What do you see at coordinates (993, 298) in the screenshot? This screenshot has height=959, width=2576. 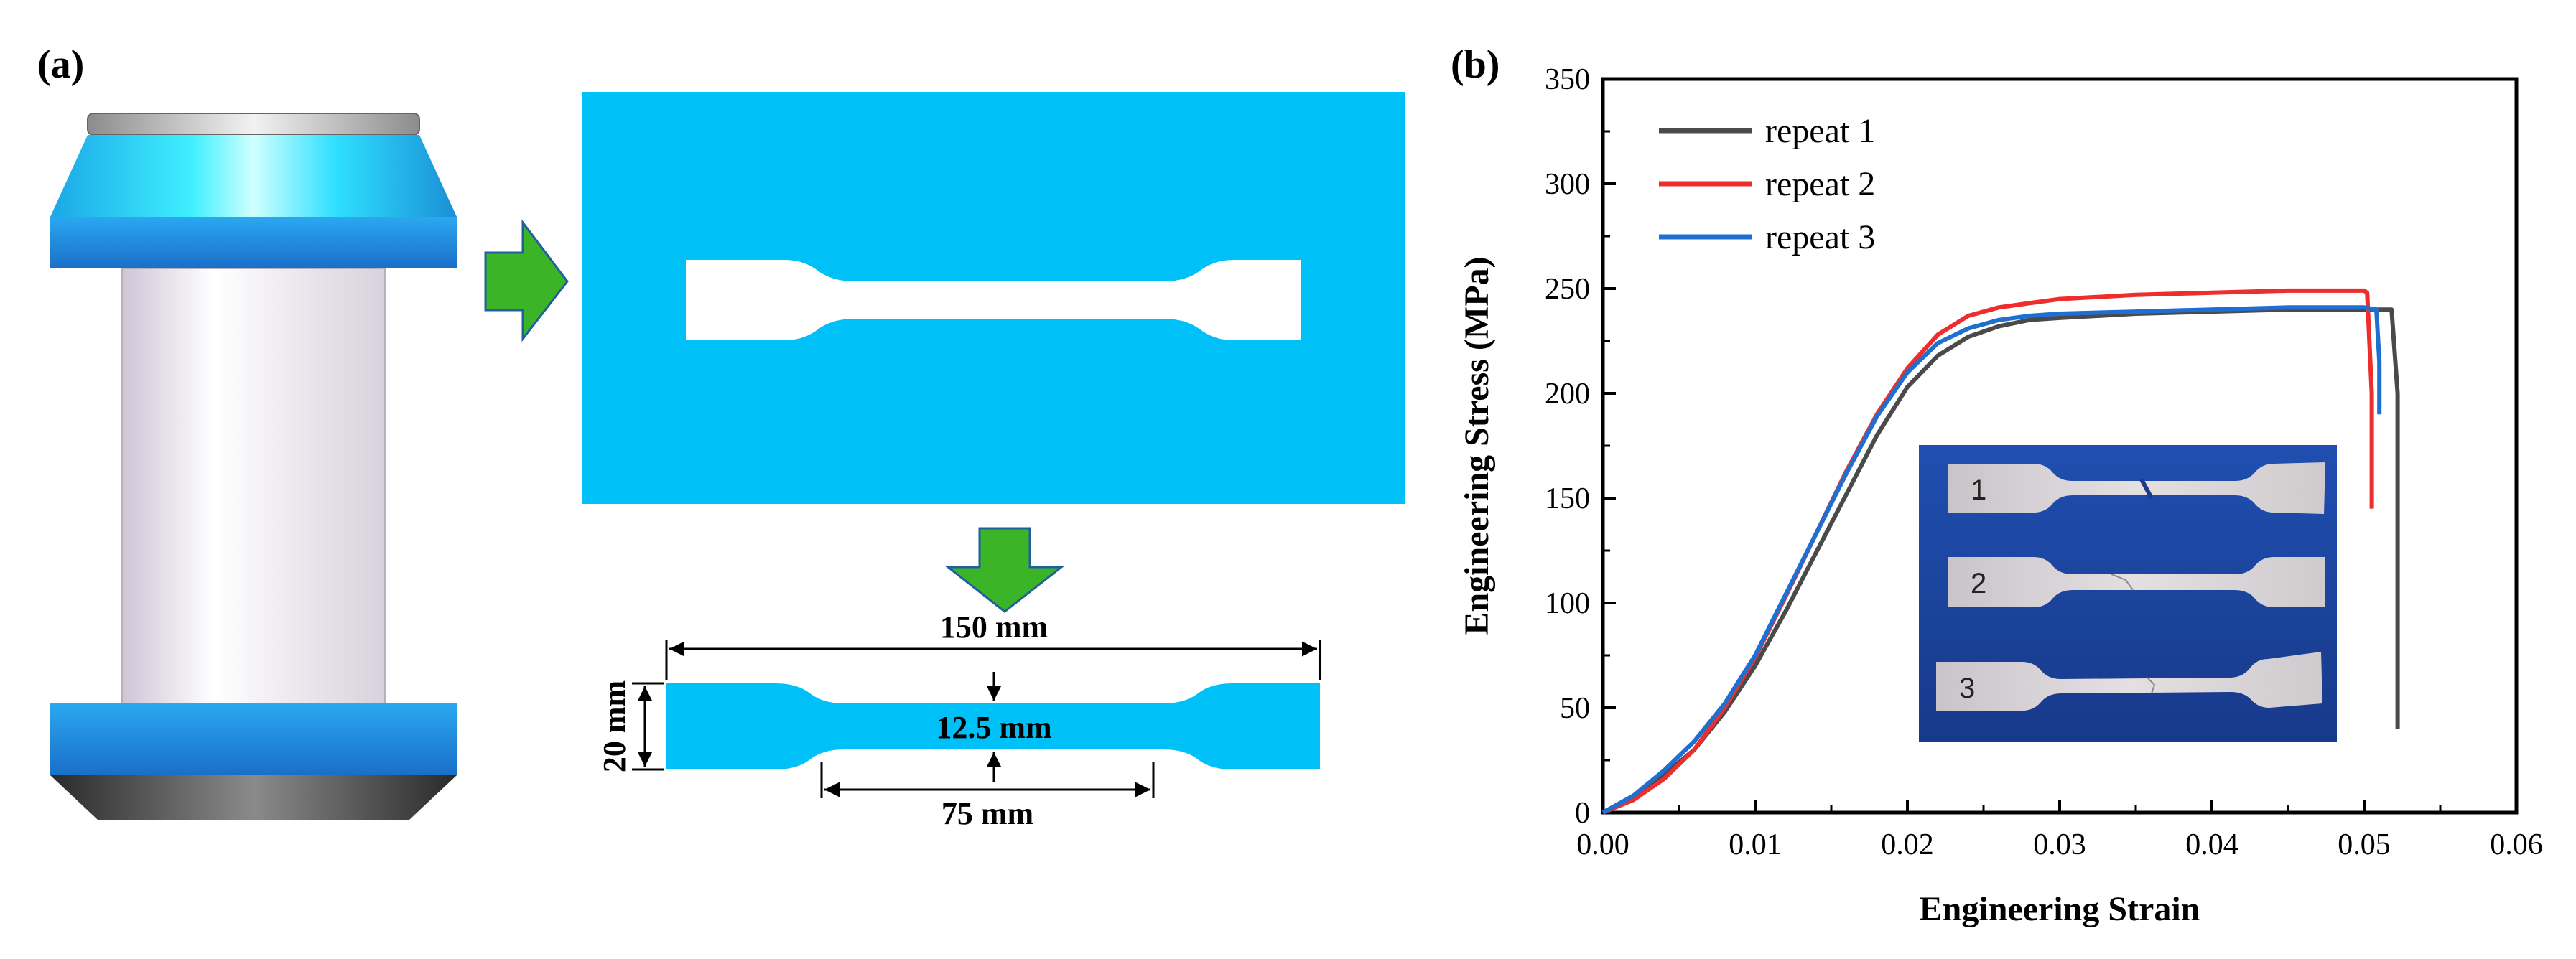 I see `sheet-with-cutout` at bounding box center [993, 298].